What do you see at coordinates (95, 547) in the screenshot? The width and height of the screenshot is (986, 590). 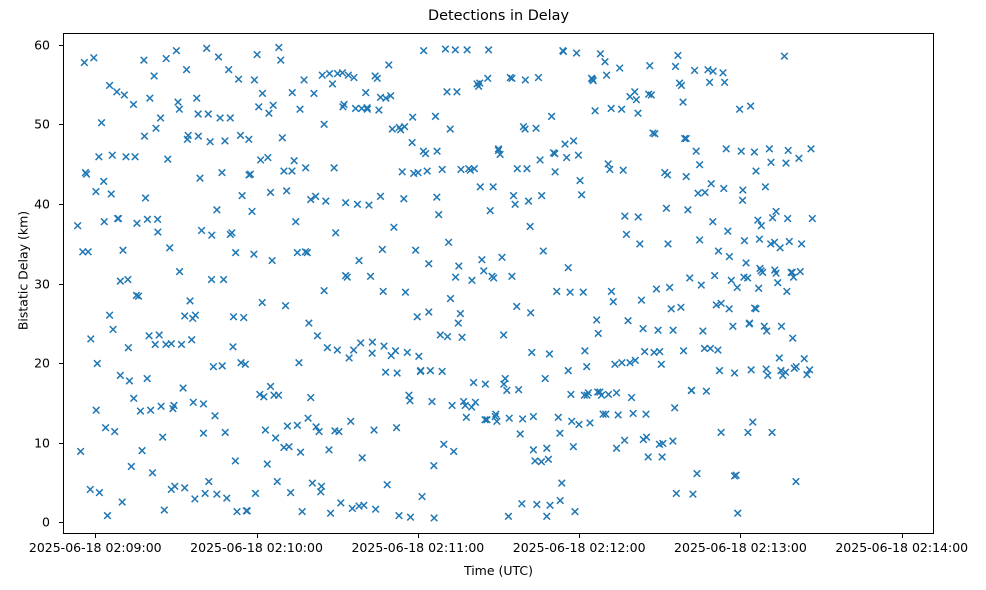 I see `x-axis-tick-label: 2025-06-18 02:09:00` at bounding box center [95, 547].